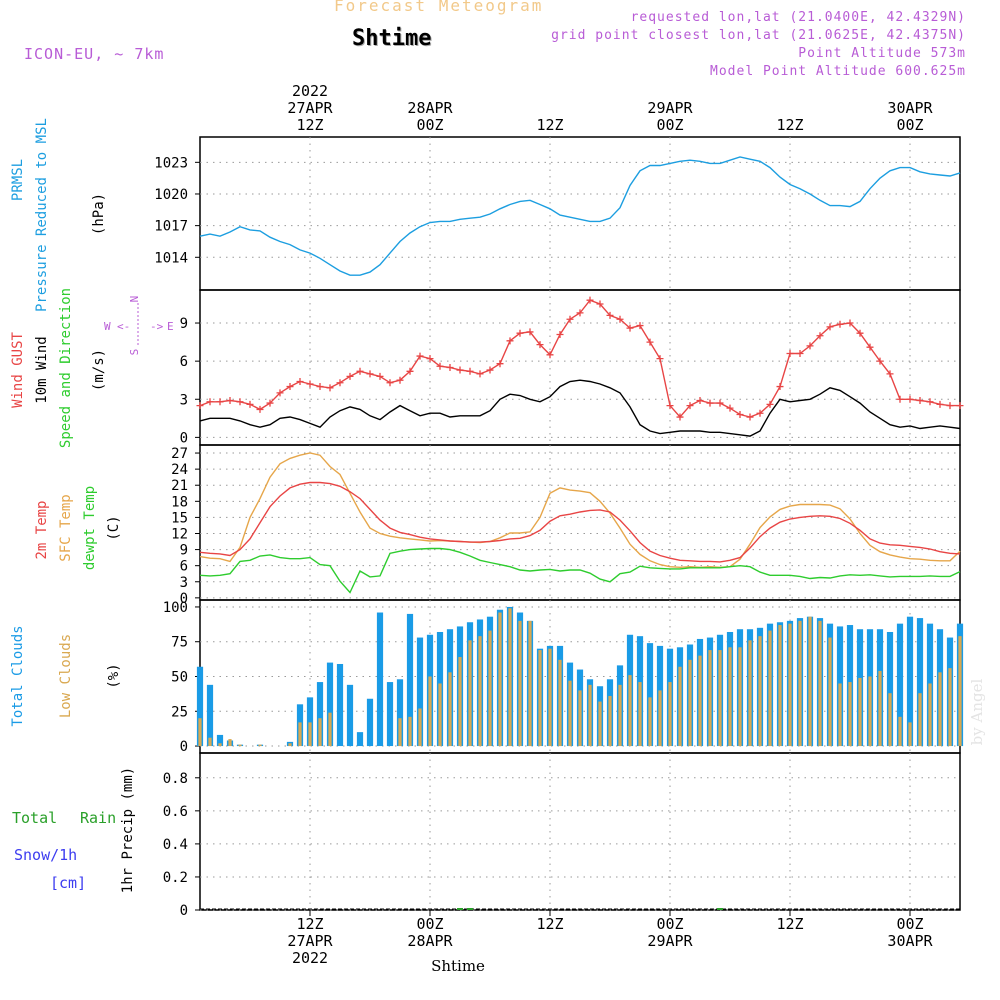 This screenshot has width=1000, height=1000. Describe the element at coordinates (429, 924) in the screenshot. I see `time-label-bottom: 00Z` at that location.